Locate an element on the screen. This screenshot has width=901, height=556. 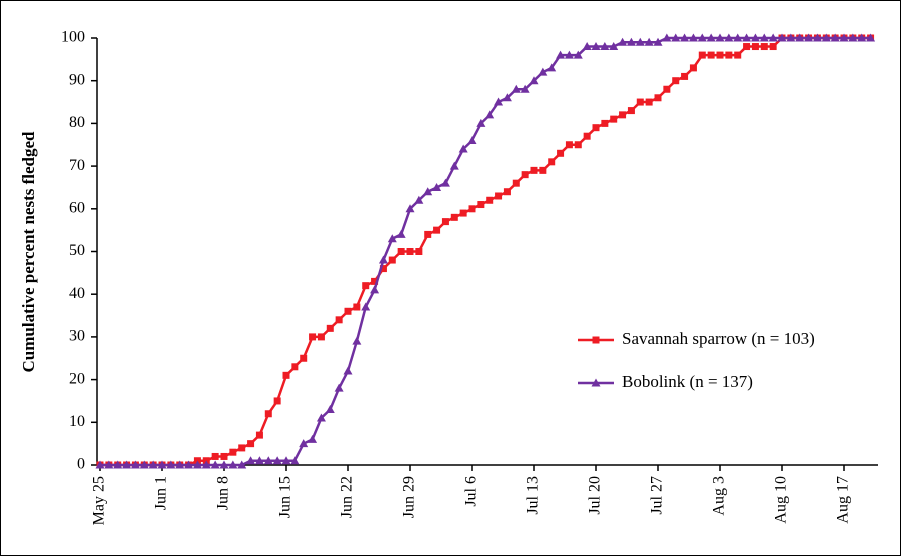
x-tick-label: May 25 is located at coordinates (99, 500).